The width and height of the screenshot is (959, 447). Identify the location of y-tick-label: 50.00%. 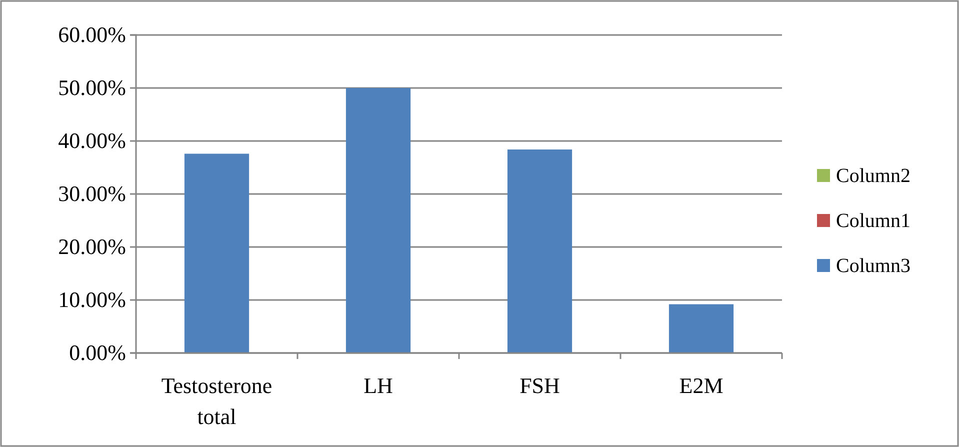
(92, 87).